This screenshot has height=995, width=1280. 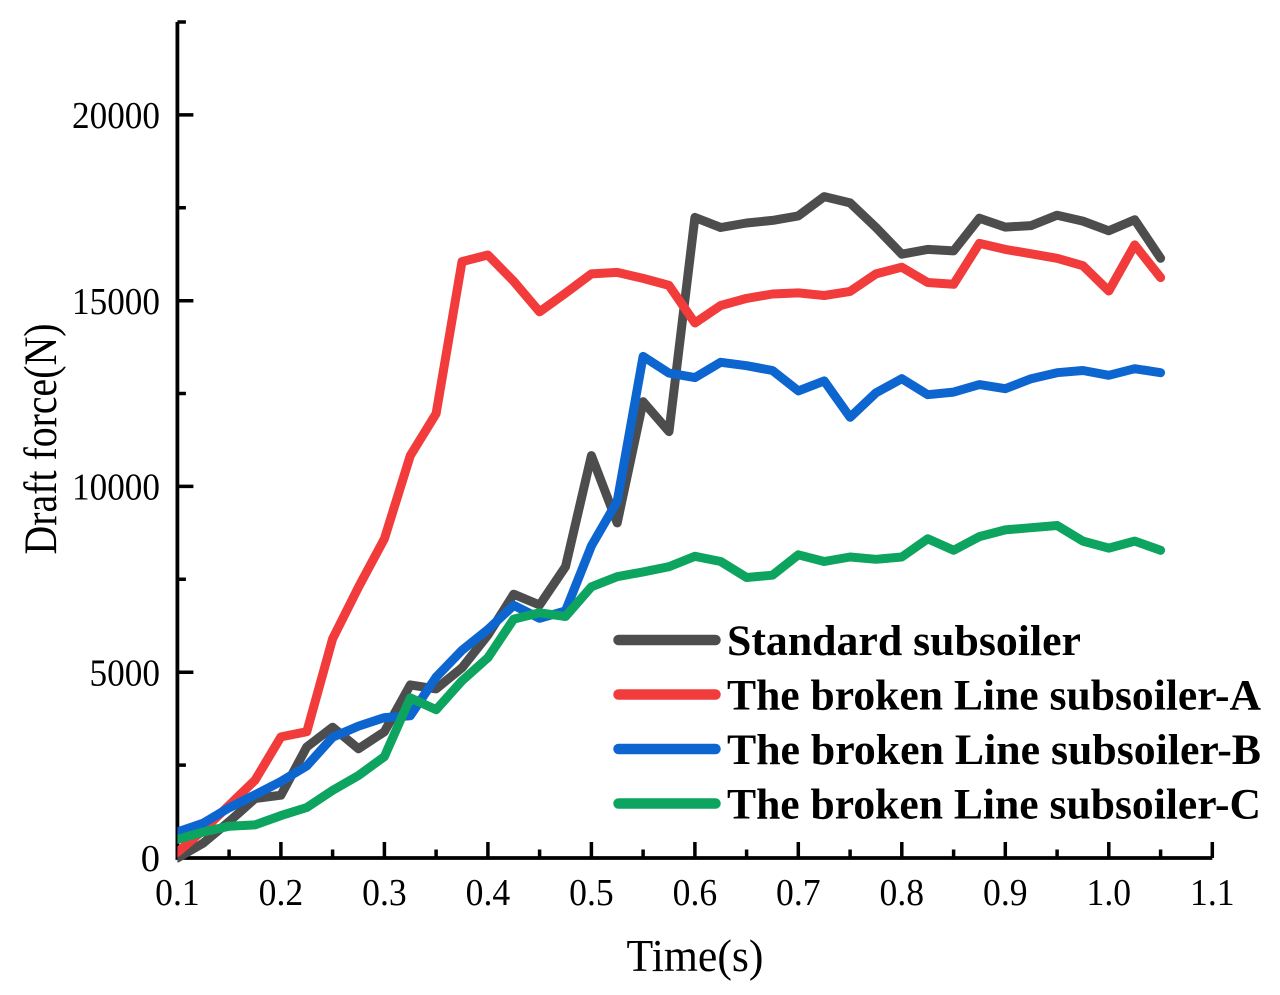 What do you see at coordinates (902, 893) in the screenshot?
I see `svg-text: 0.8` at bounding box center [902, 893].